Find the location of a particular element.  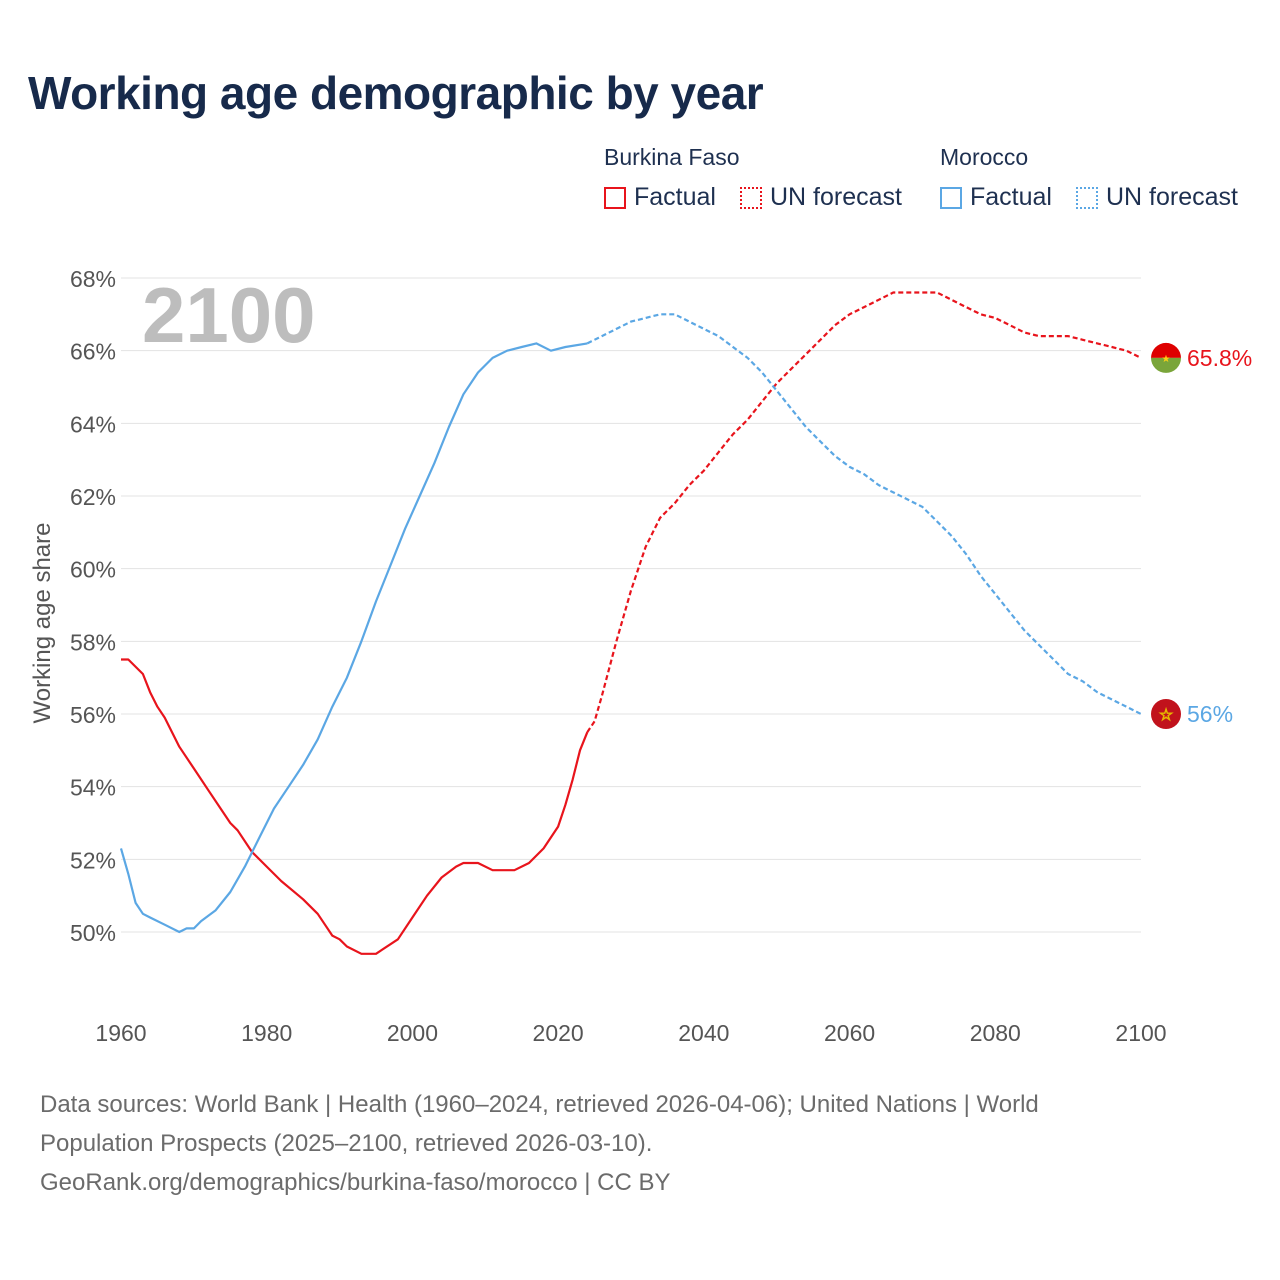

y-tick-label: 54% is located at coordinates (93, 788).